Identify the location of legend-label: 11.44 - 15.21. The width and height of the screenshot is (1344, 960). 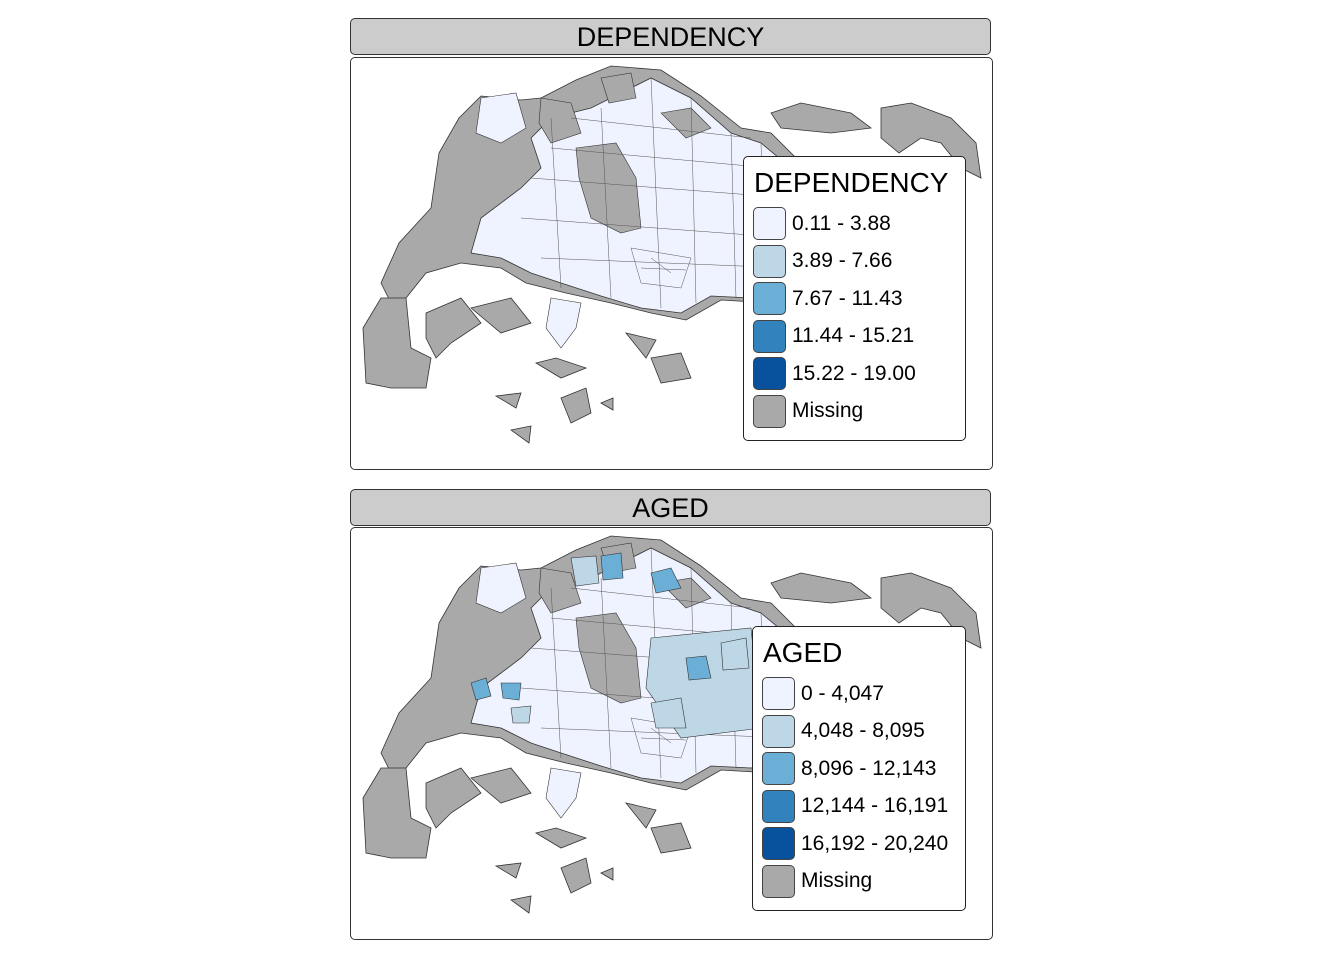
(853, 336).